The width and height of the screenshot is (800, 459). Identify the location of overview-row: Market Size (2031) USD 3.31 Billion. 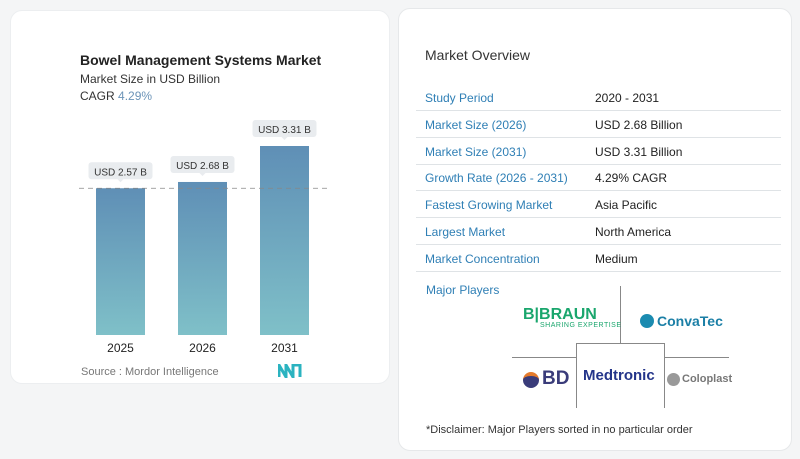
(598, 151).